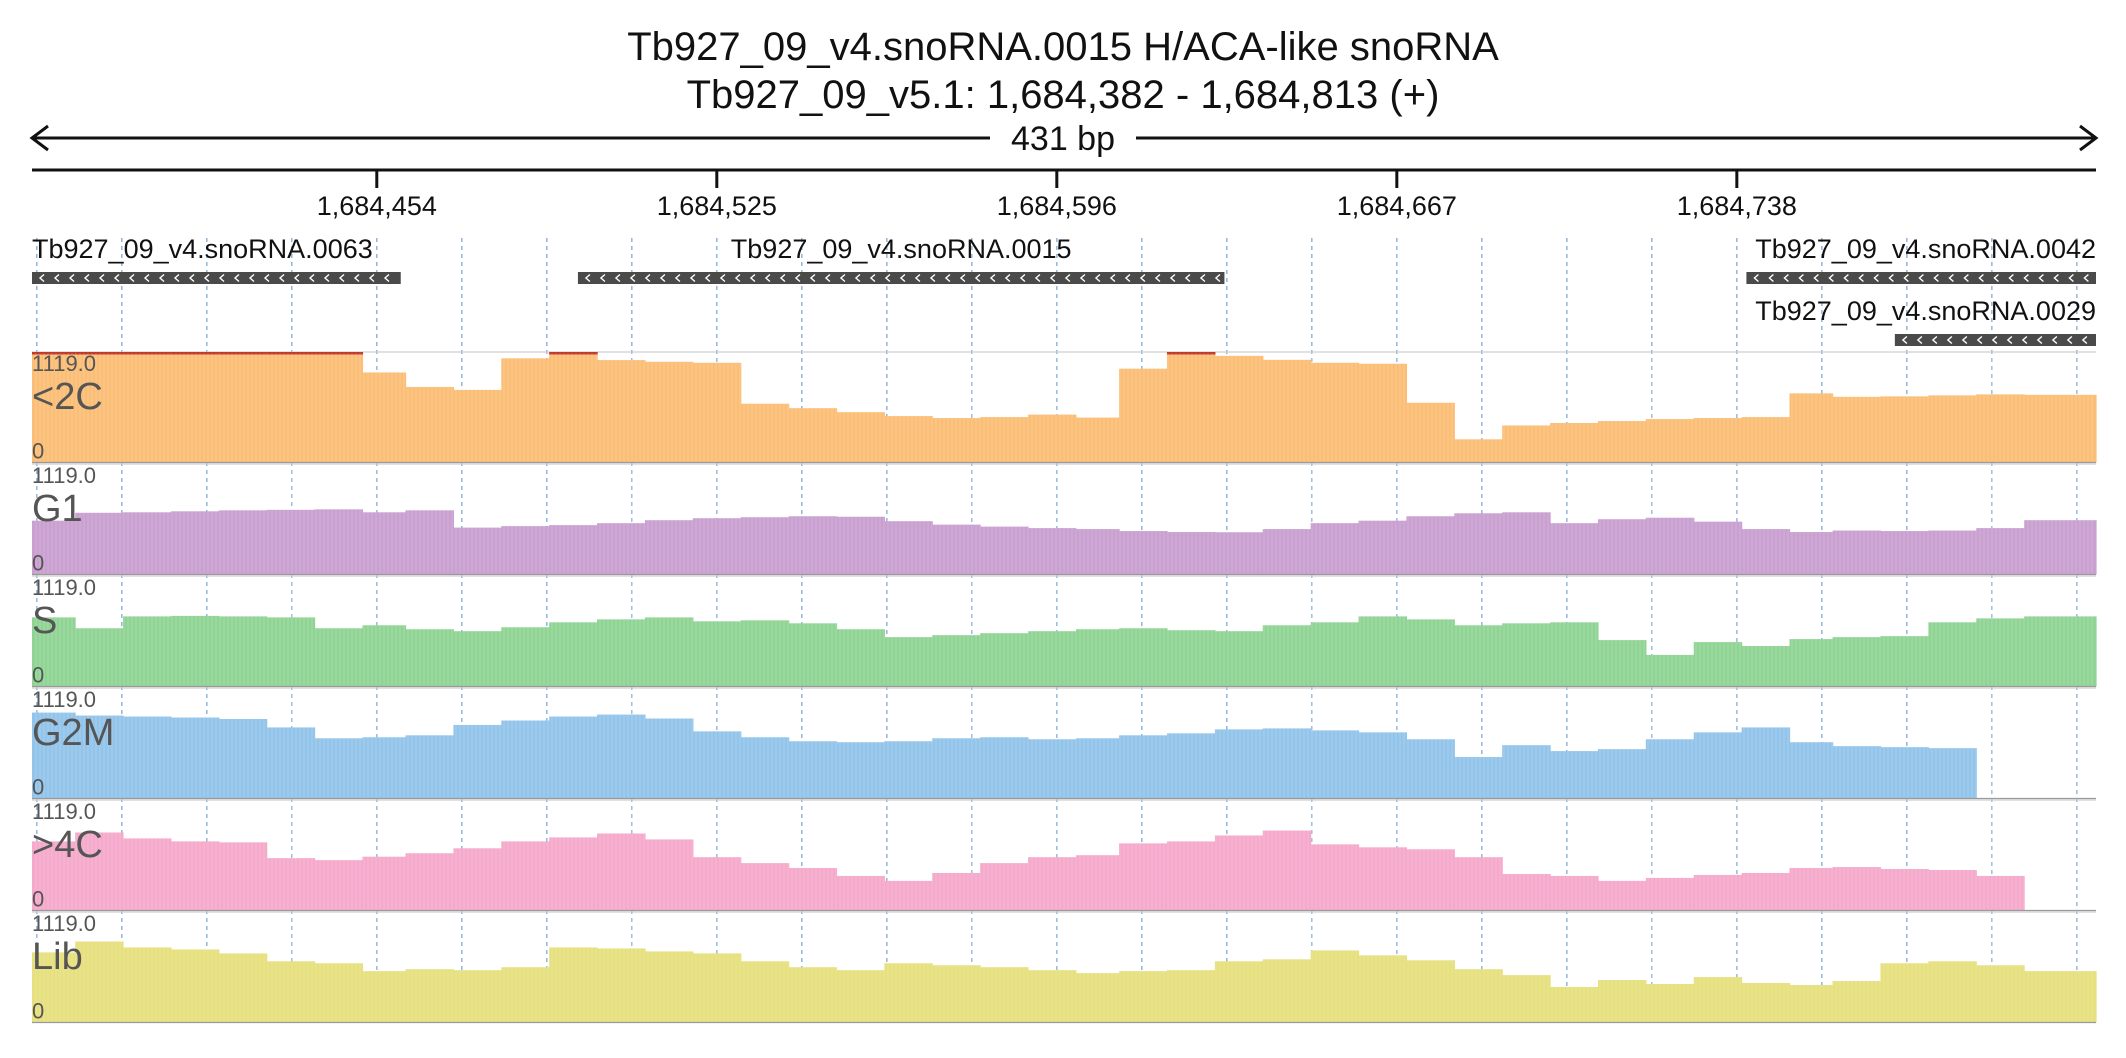 The height and width of the screenshot is (1058, 2126). What do you see at coordinates (1737, 206) in the screenshot?
I see `tick-label: 1,684,738` at bounding box center [1737, 206].